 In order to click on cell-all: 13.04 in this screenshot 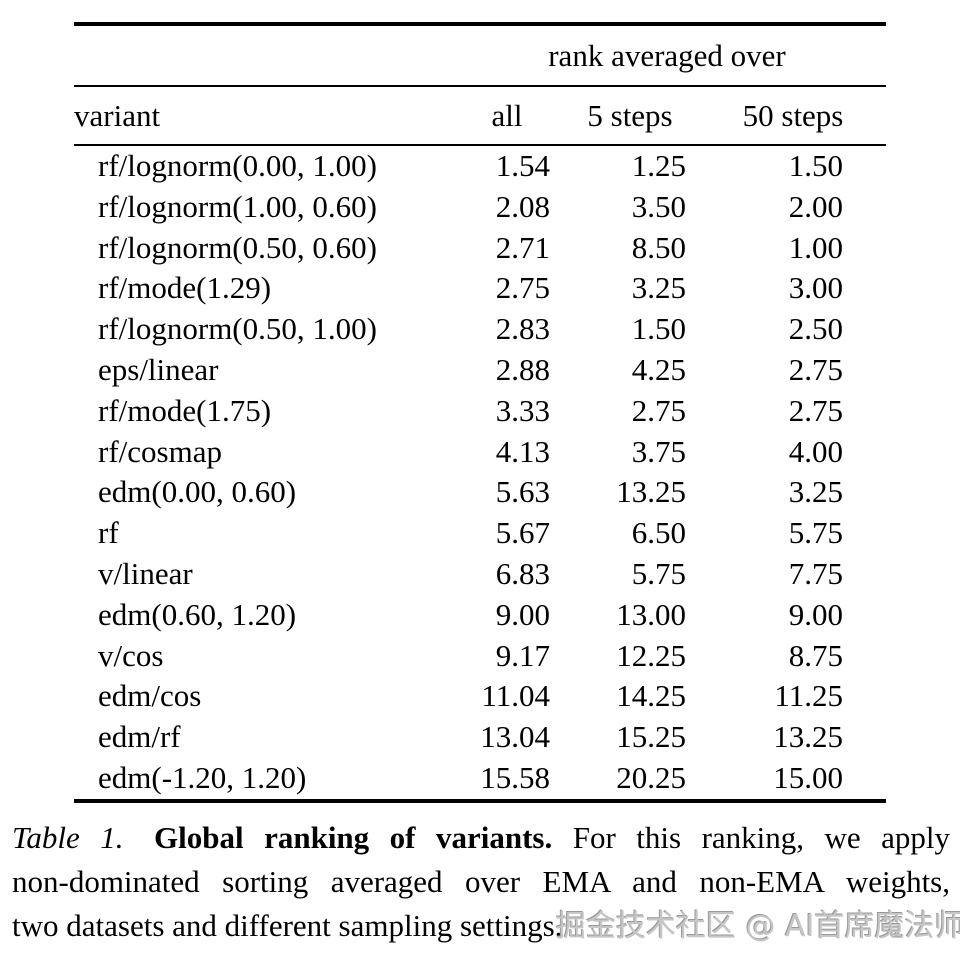, I will do `click(515, 737)`.